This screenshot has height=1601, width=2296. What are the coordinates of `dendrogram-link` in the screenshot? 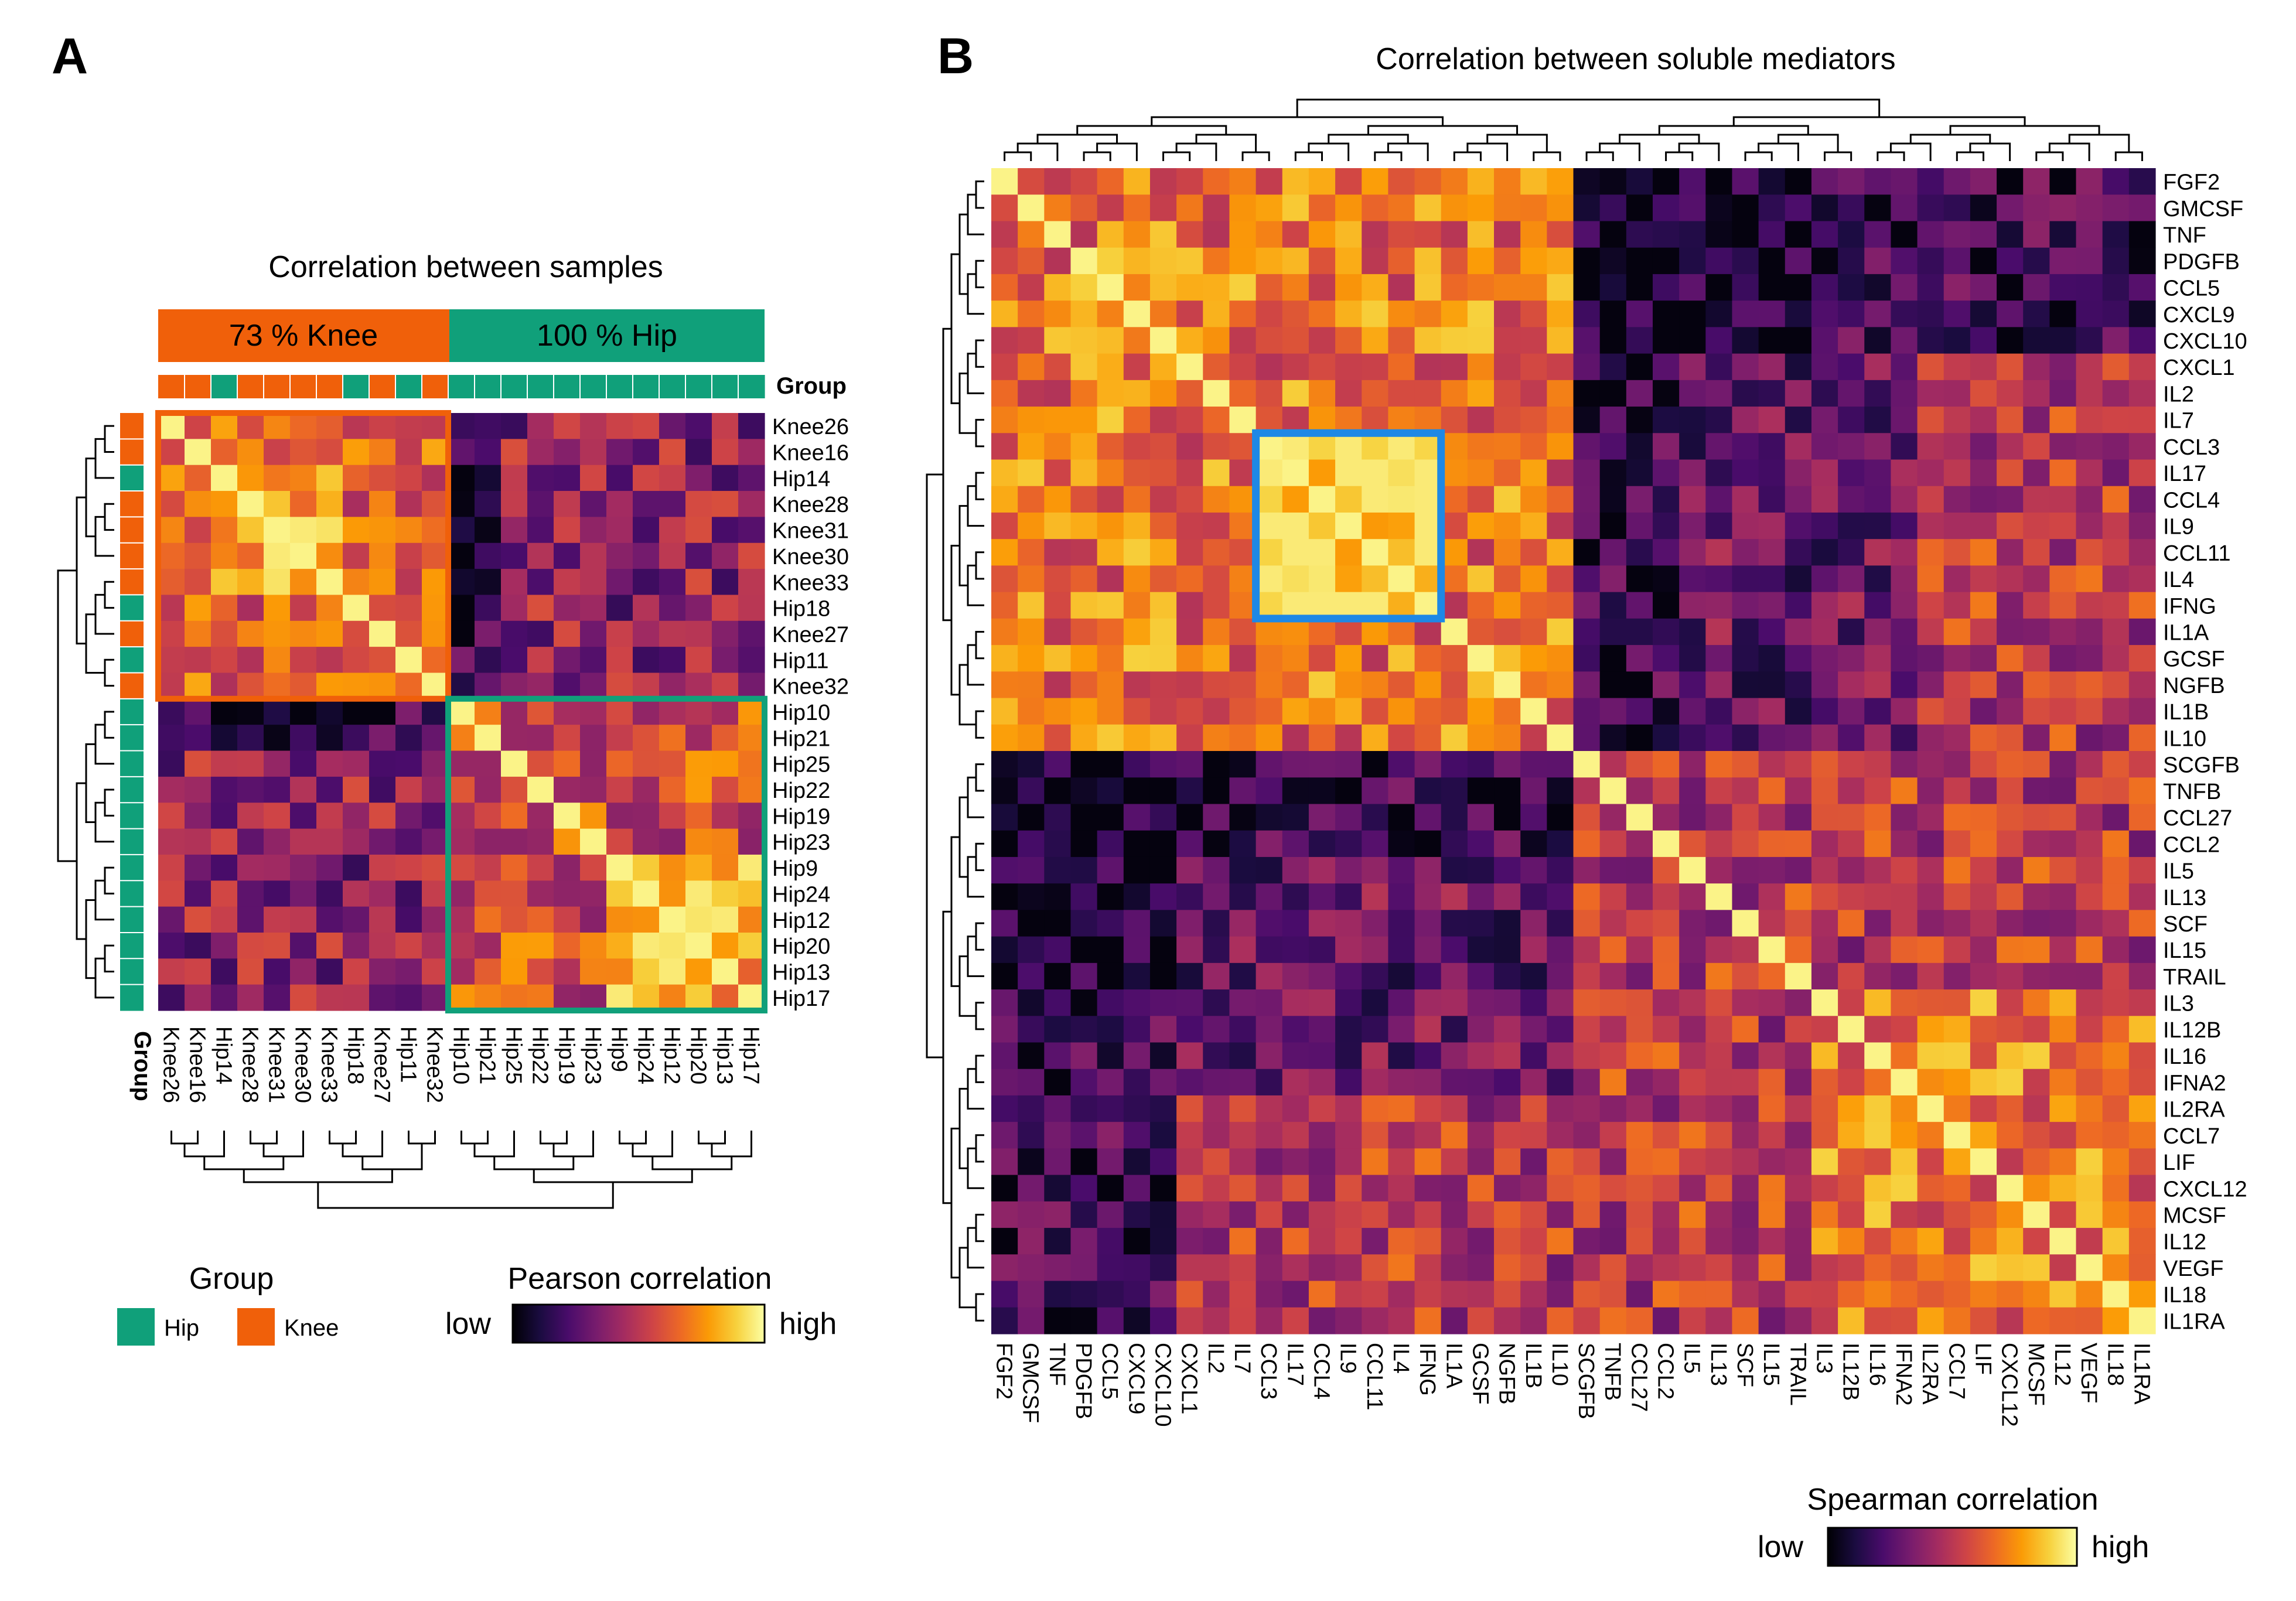 It's located at (692, 1163).